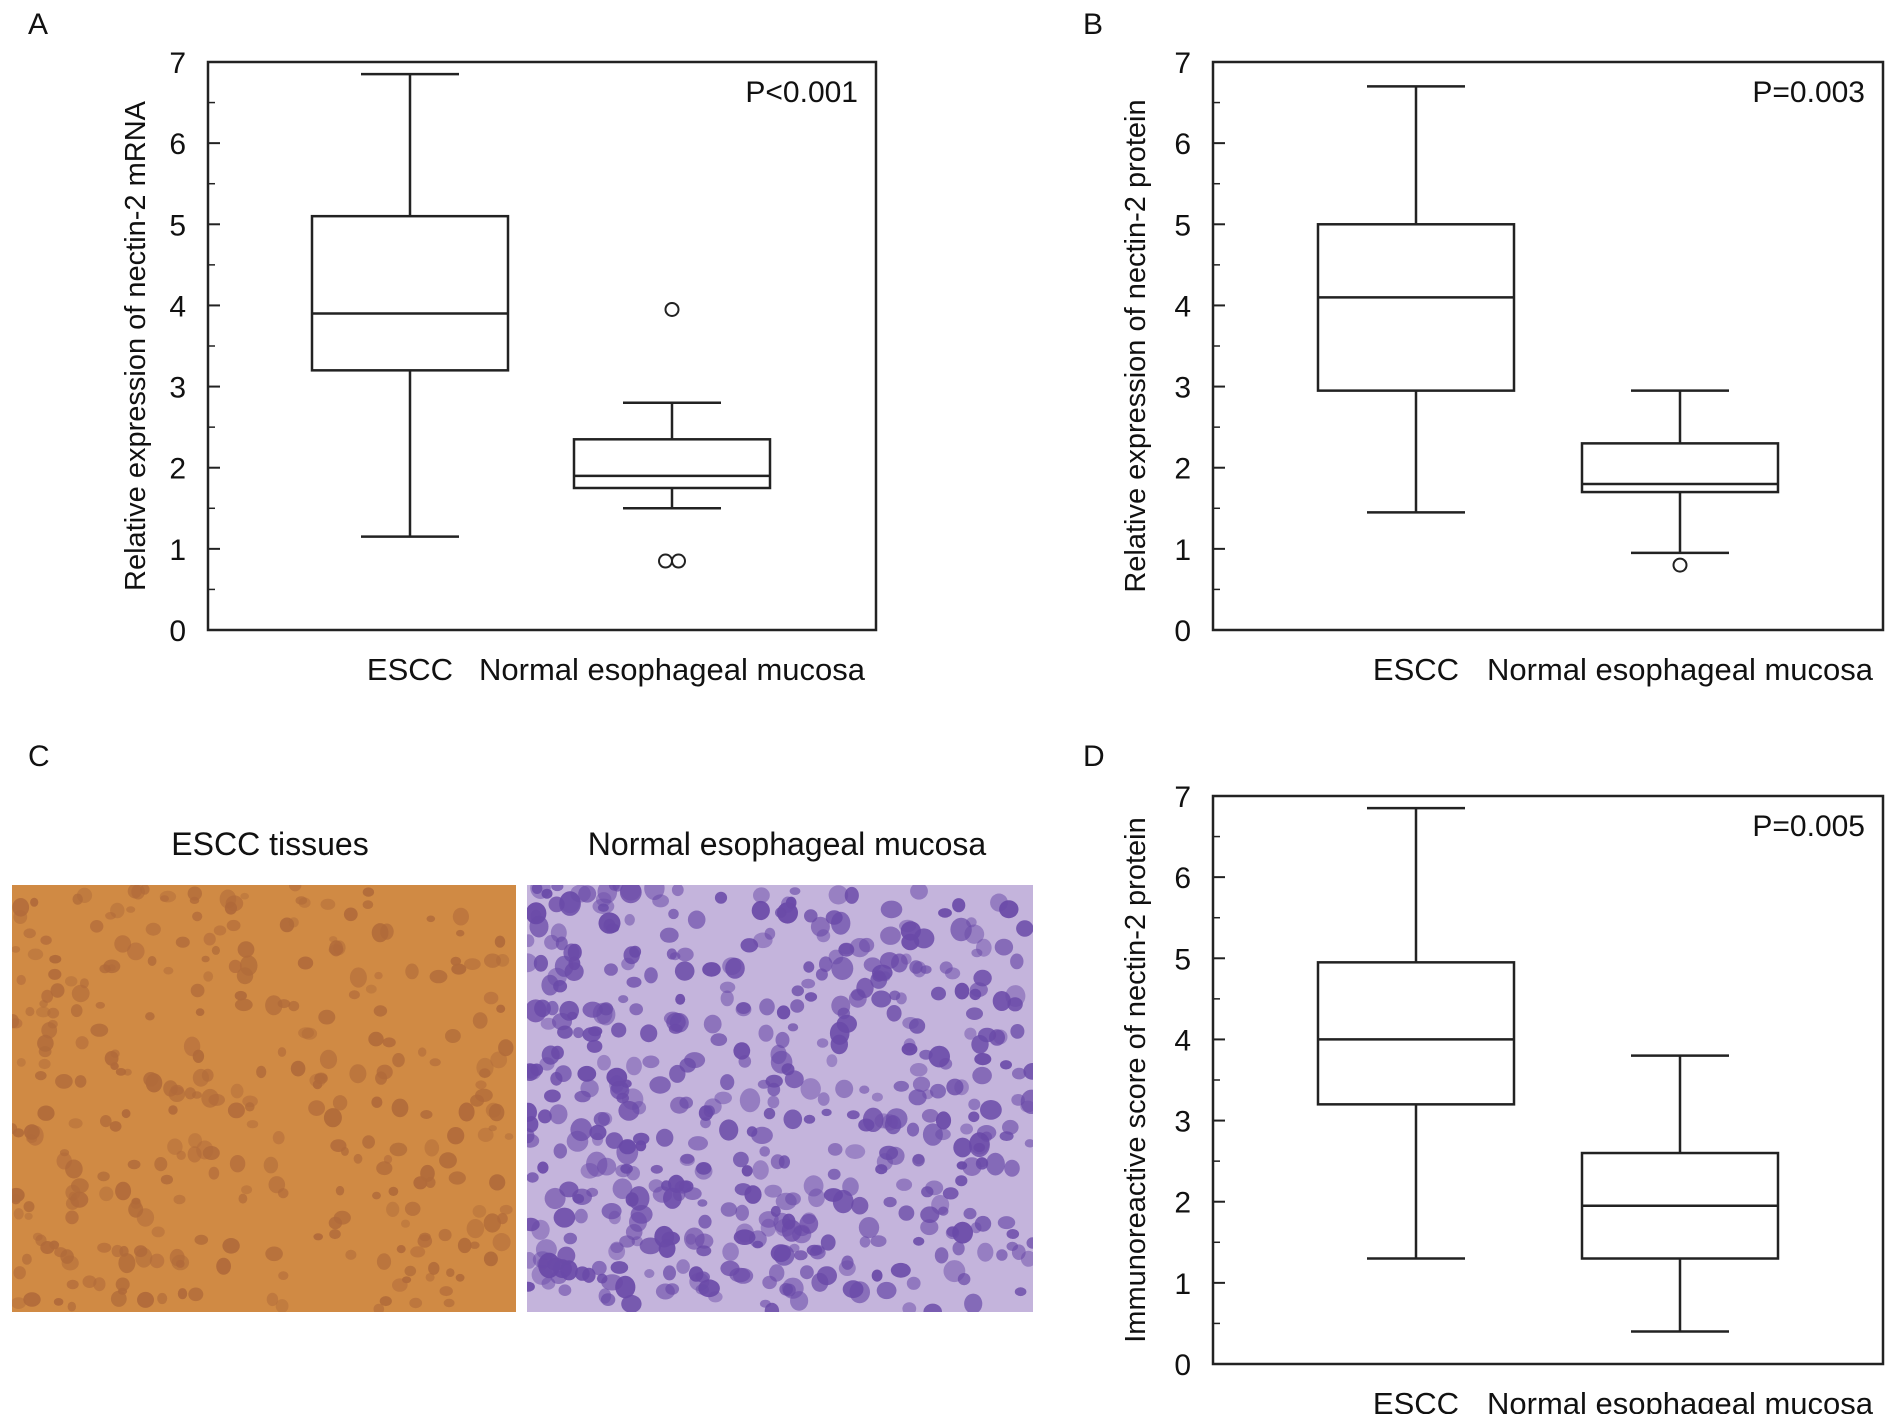 The image size is (1899, 1414). What do you see at coordinates (1182, 1122) in the screenshot?
I see `y-tick-label: 3` at bounding box center [1182, 1122].